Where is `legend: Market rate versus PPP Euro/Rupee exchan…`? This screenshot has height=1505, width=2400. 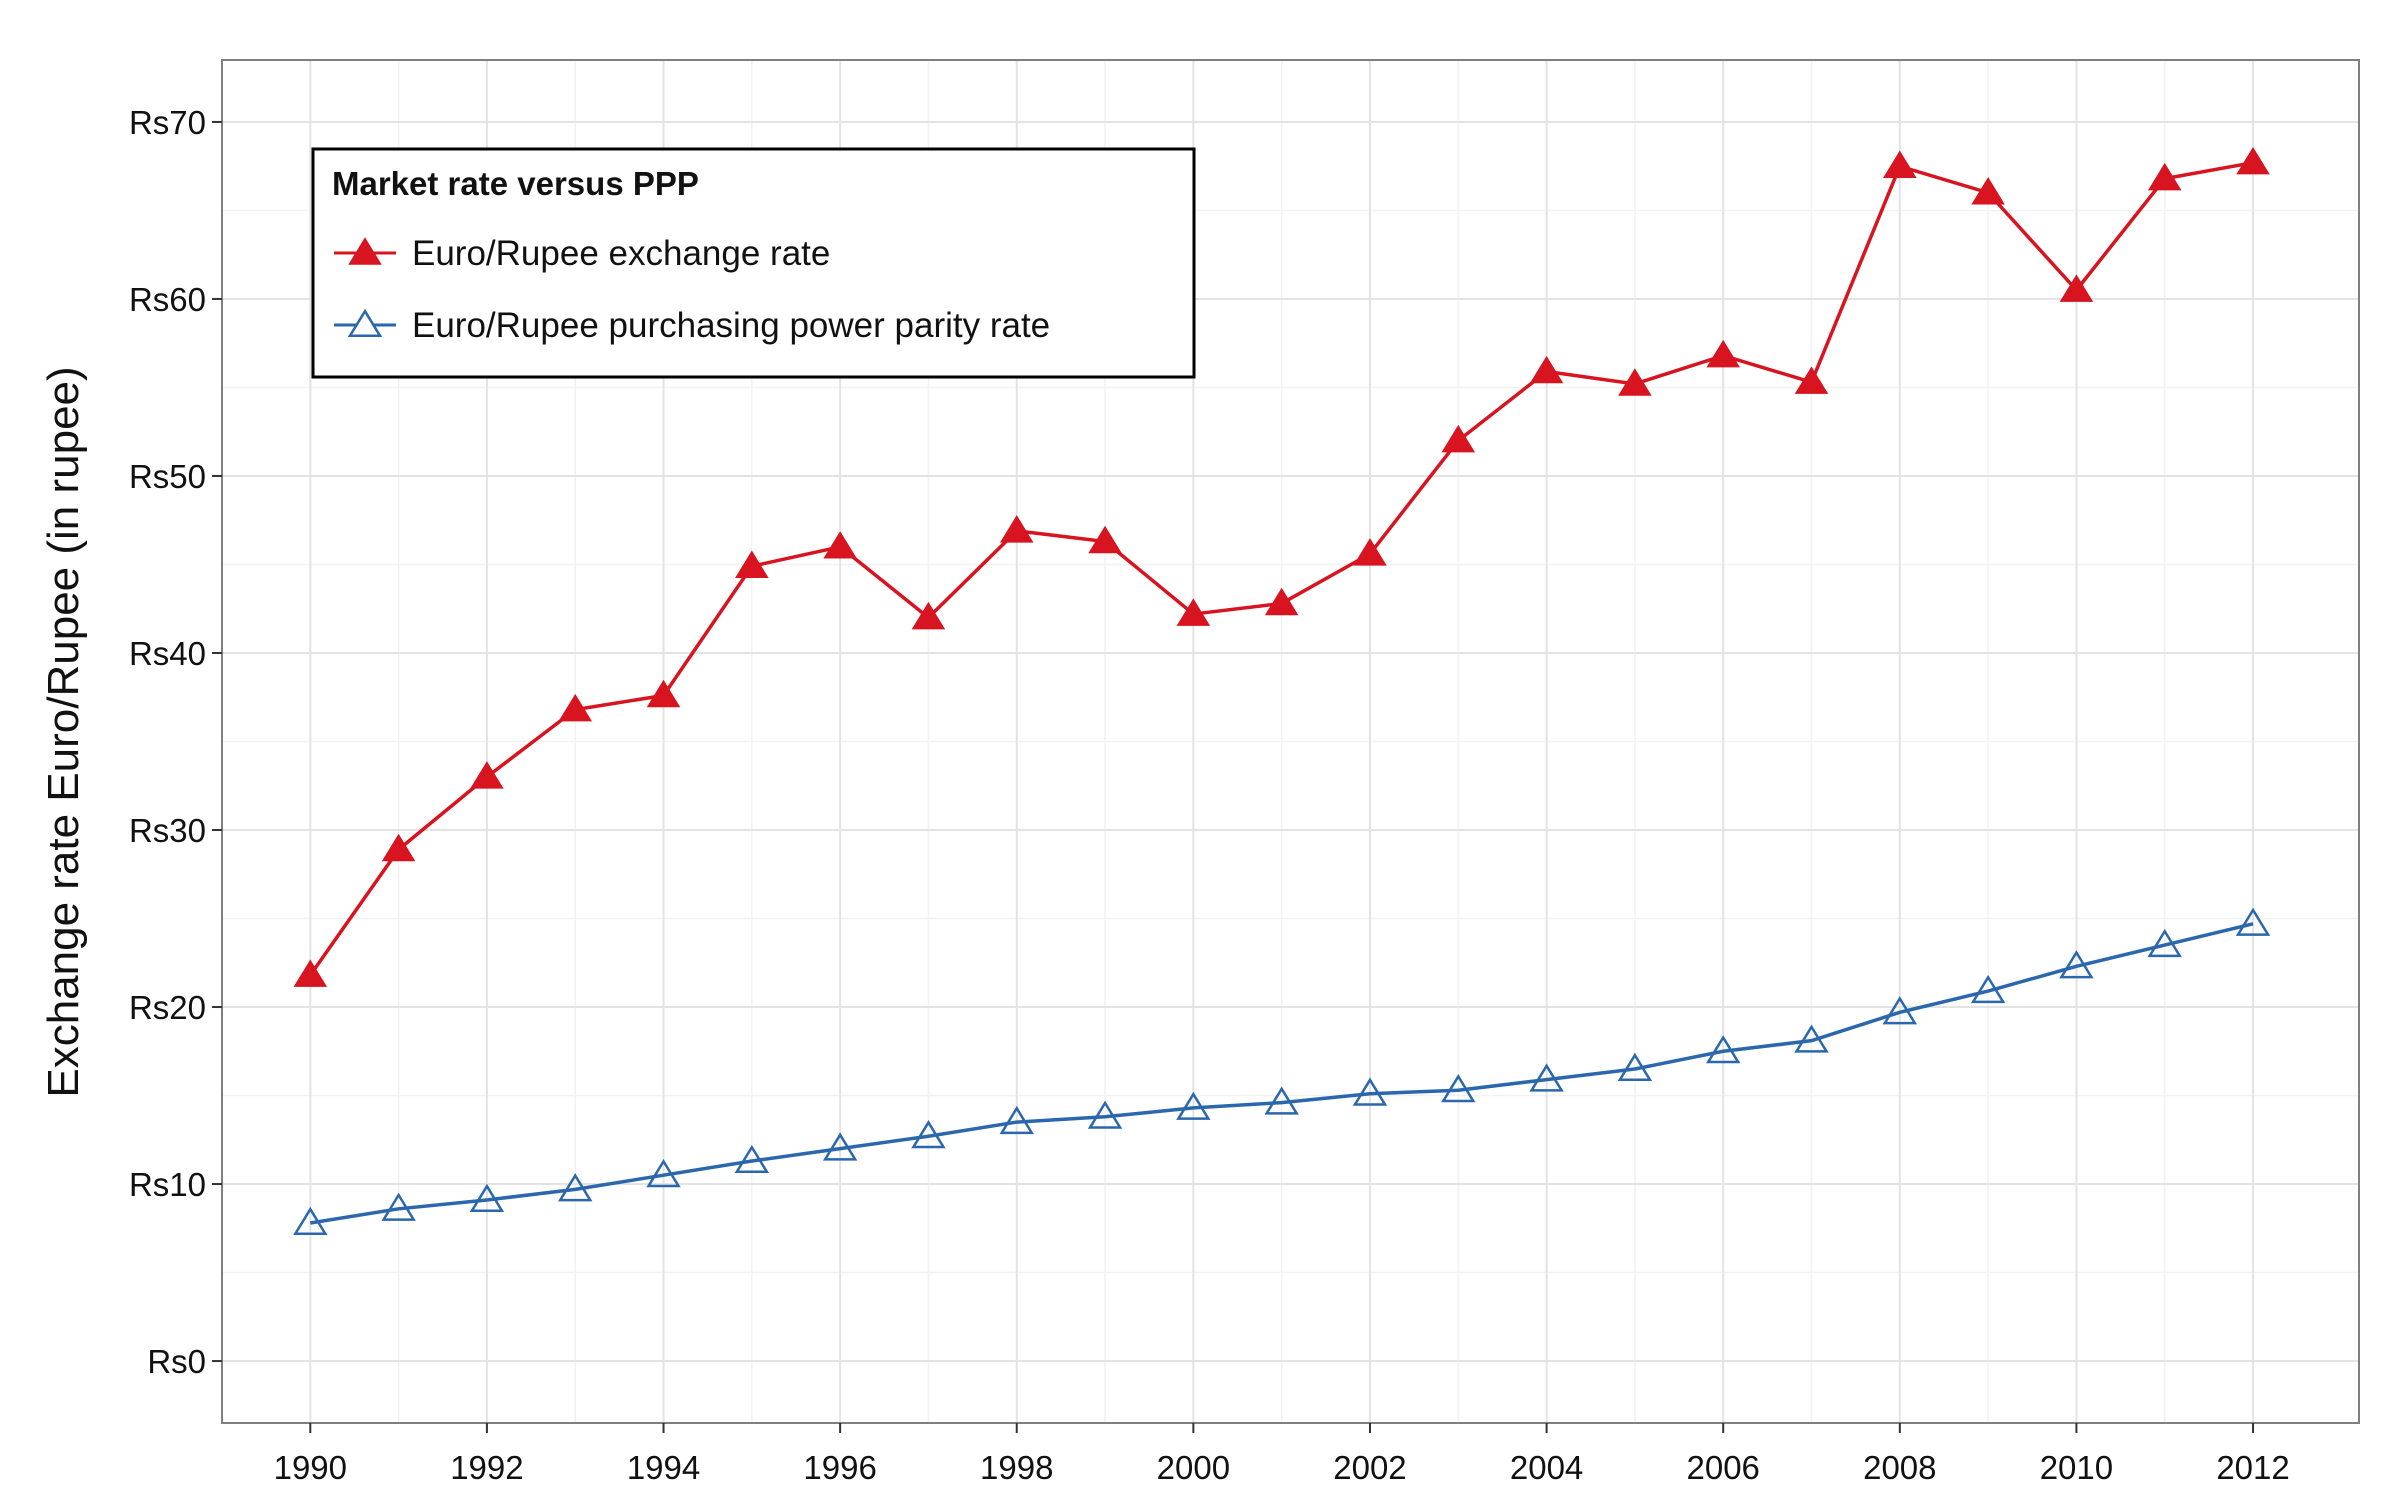
legend: Market rate versus PPP Euro/Rupee exchan… is located at coordinates (753, 263).